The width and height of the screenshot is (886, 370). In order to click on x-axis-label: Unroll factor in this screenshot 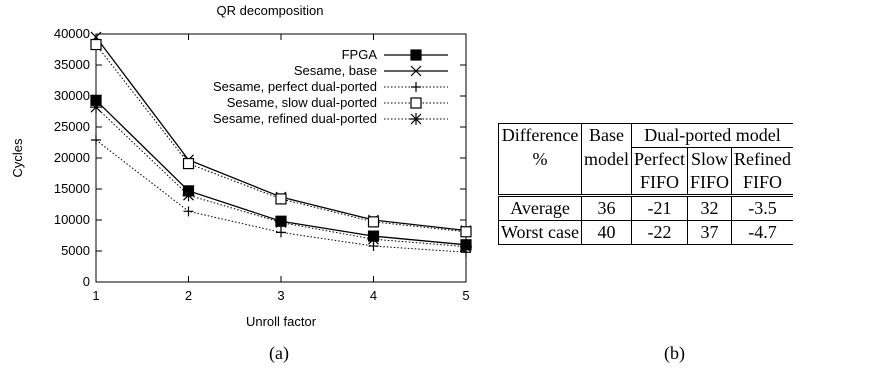, I will do `click(281, 321)`.